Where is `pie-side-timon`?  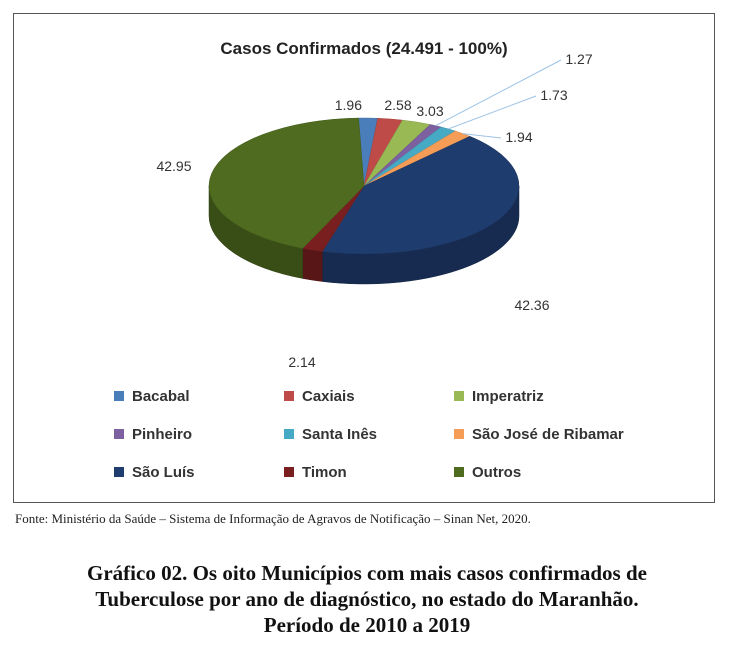 pie-side-timon is located at coordinates (312, 265).